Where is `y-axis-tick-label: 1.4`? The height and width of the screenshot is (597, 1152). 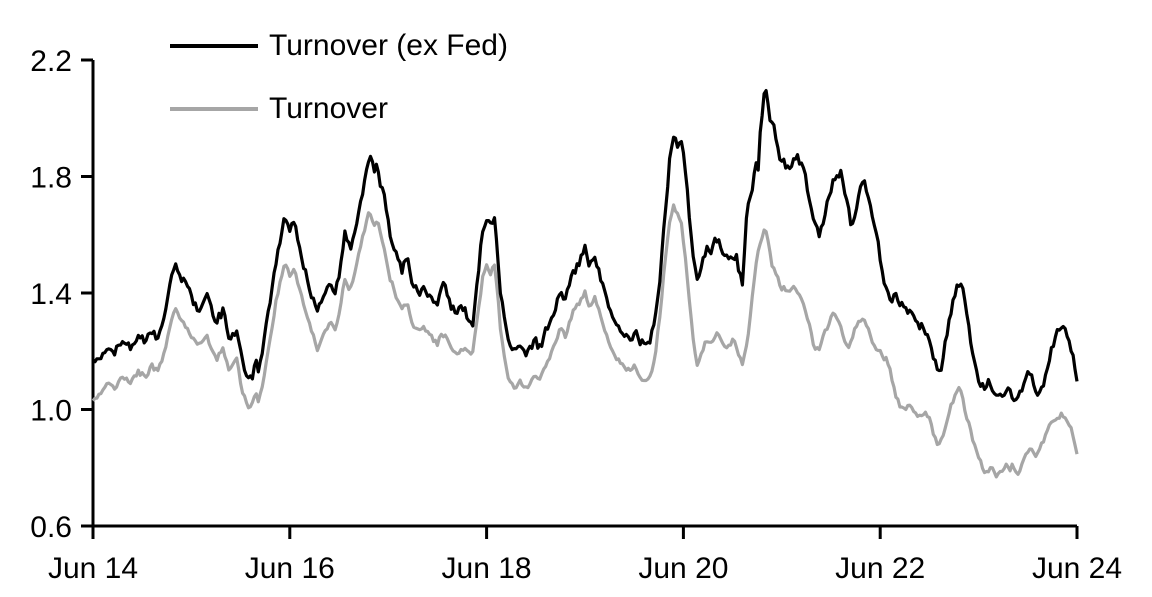
y-axis-tick-label: 1.4 is located at coordinates (51, 294).